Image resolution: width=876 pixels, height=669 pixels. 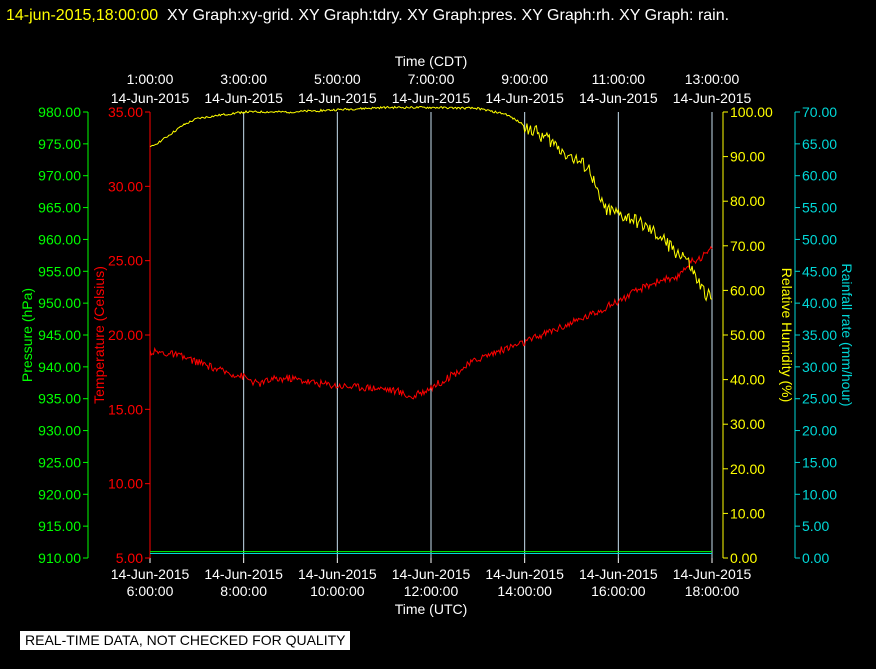 I want to click on temperature-tick-label: 25.00, so click(x=125, y=261).